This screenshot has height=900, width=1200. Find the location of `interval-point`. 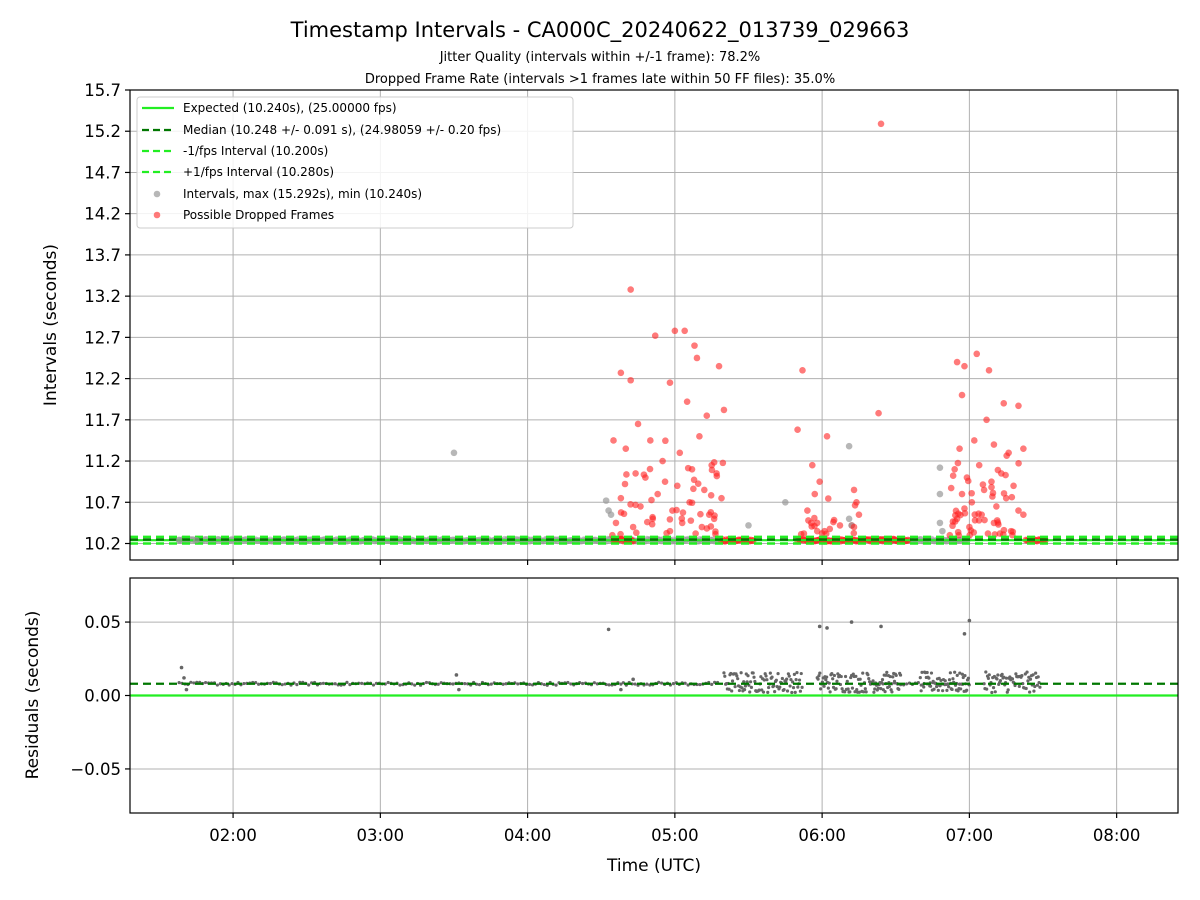

interval-point is located at coordinates (454, 453).